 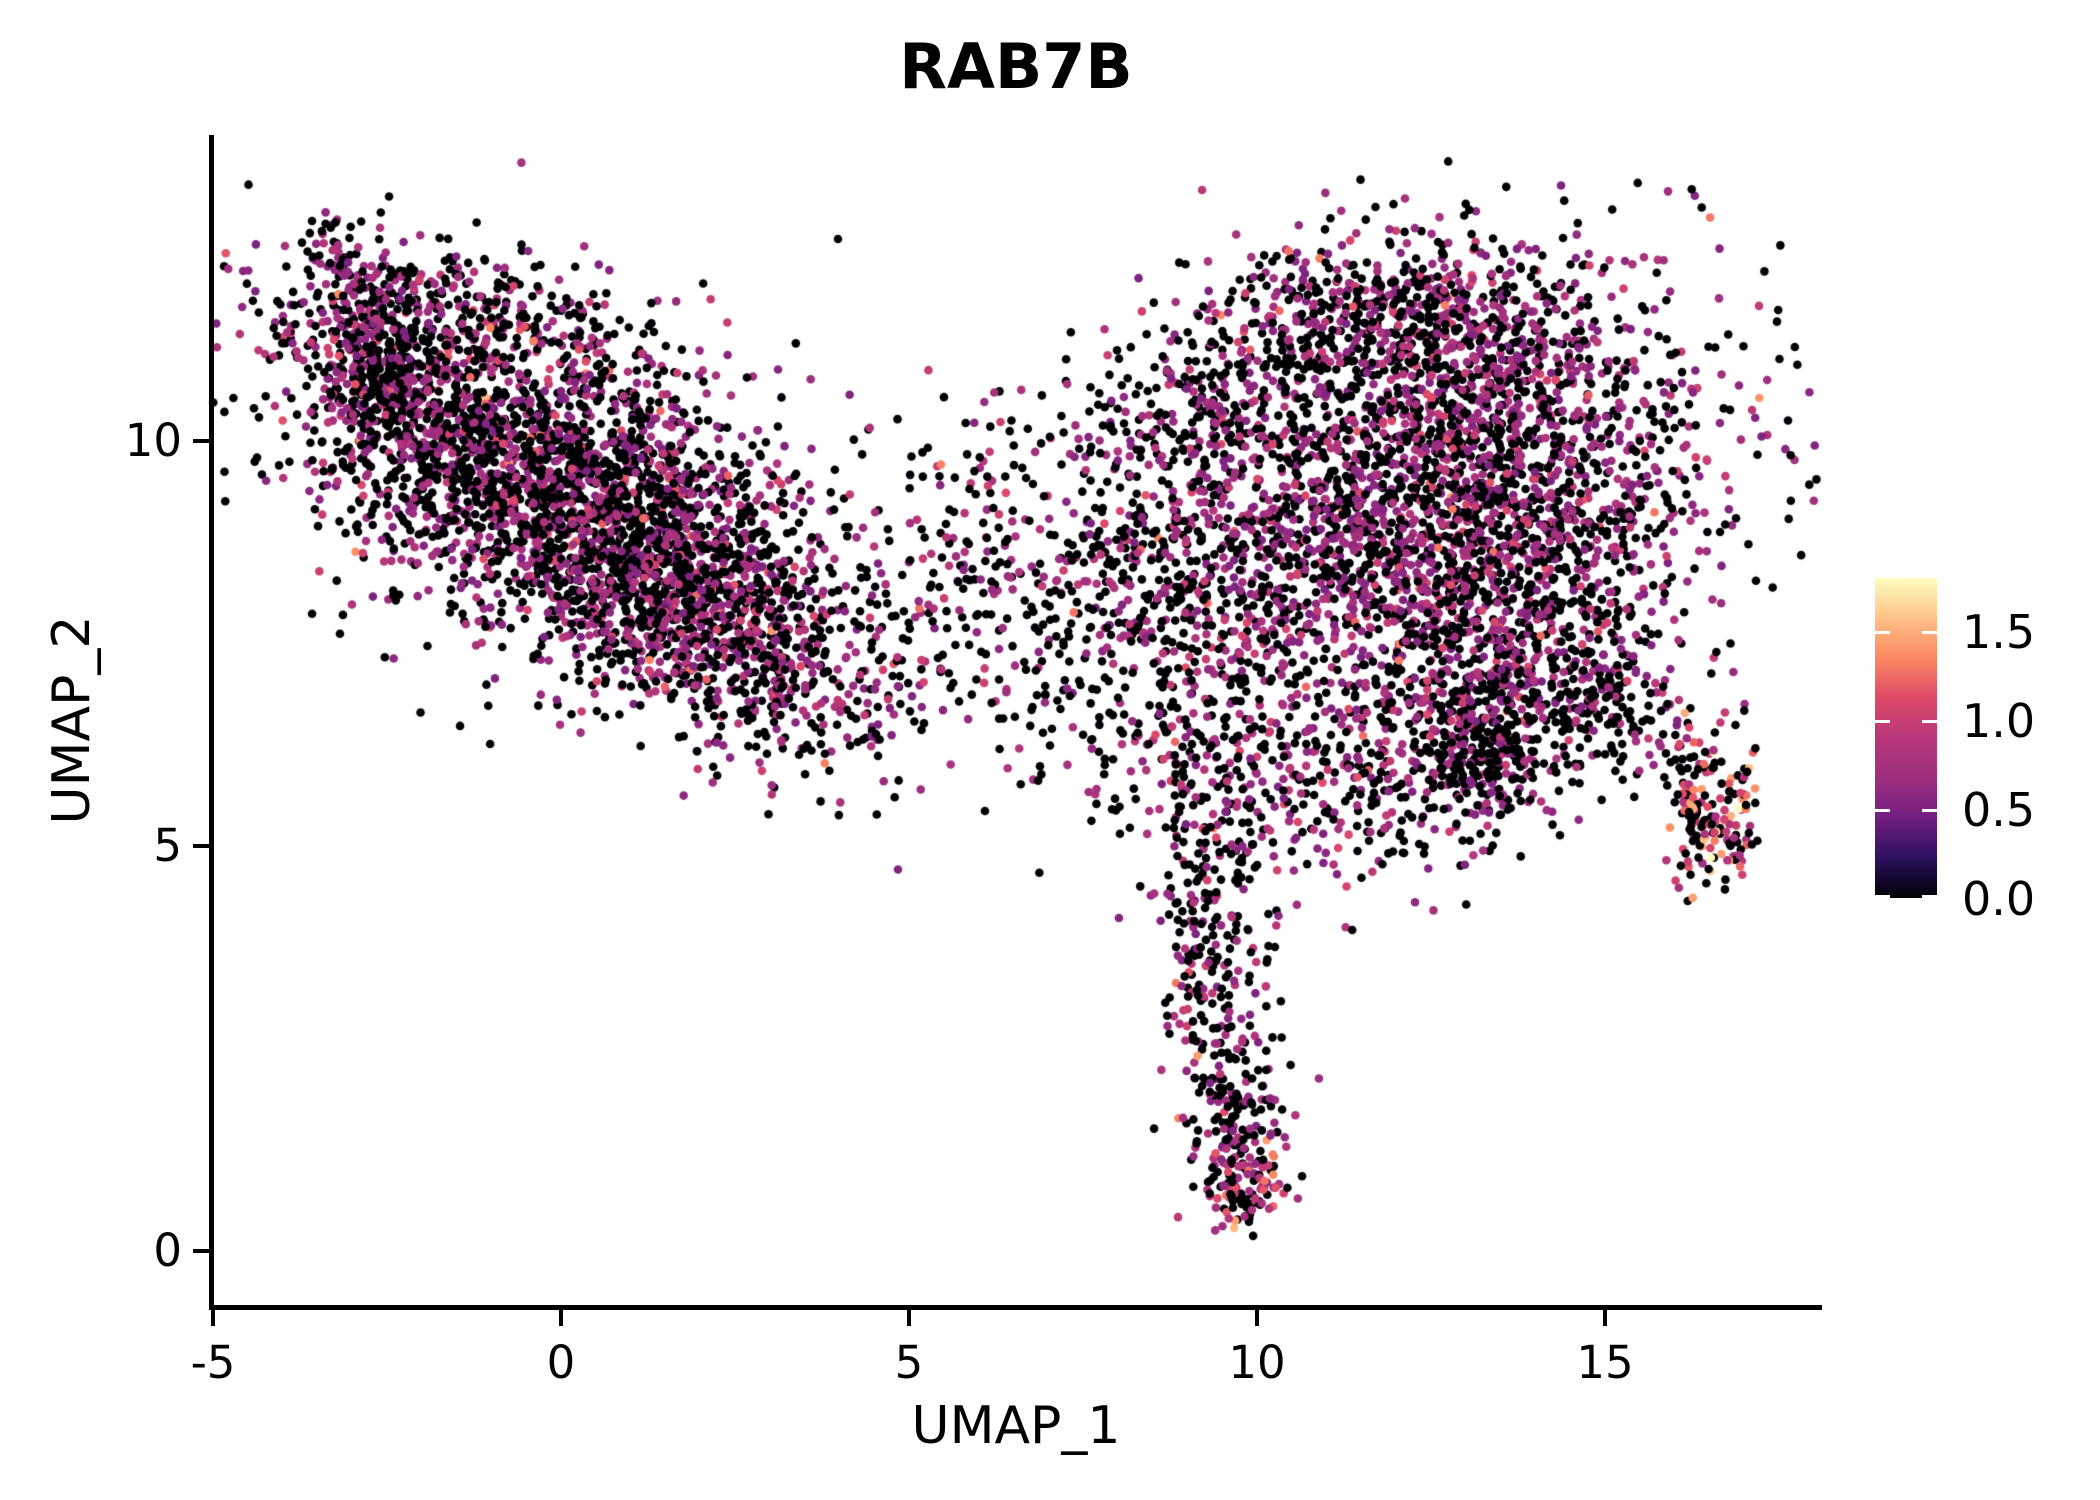 I want to click on colorbar-tick-label: 1.5, so click(x=1999, y=632).